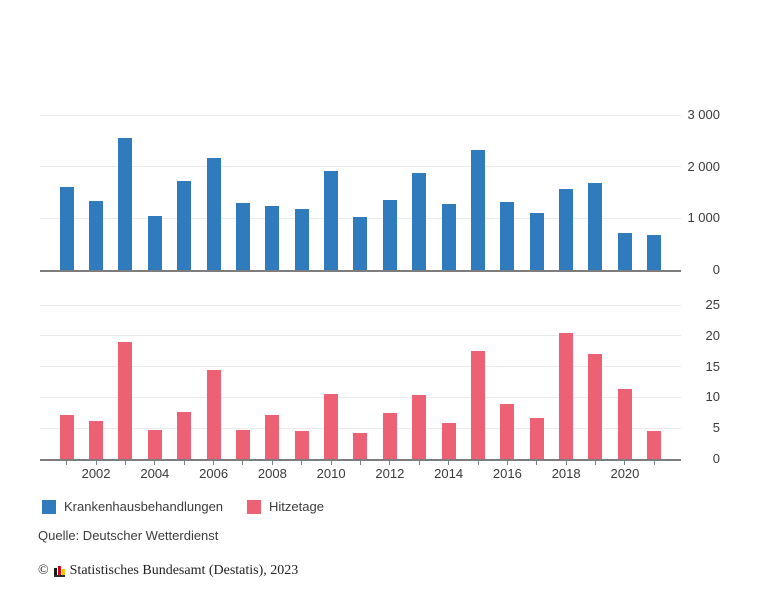 The image size is (760, 593). What do you see at coordinates (654, 252) in the screenshot?
I see `krankenhausbehandlungen-bar-2021` at bounding box center [654, 252].